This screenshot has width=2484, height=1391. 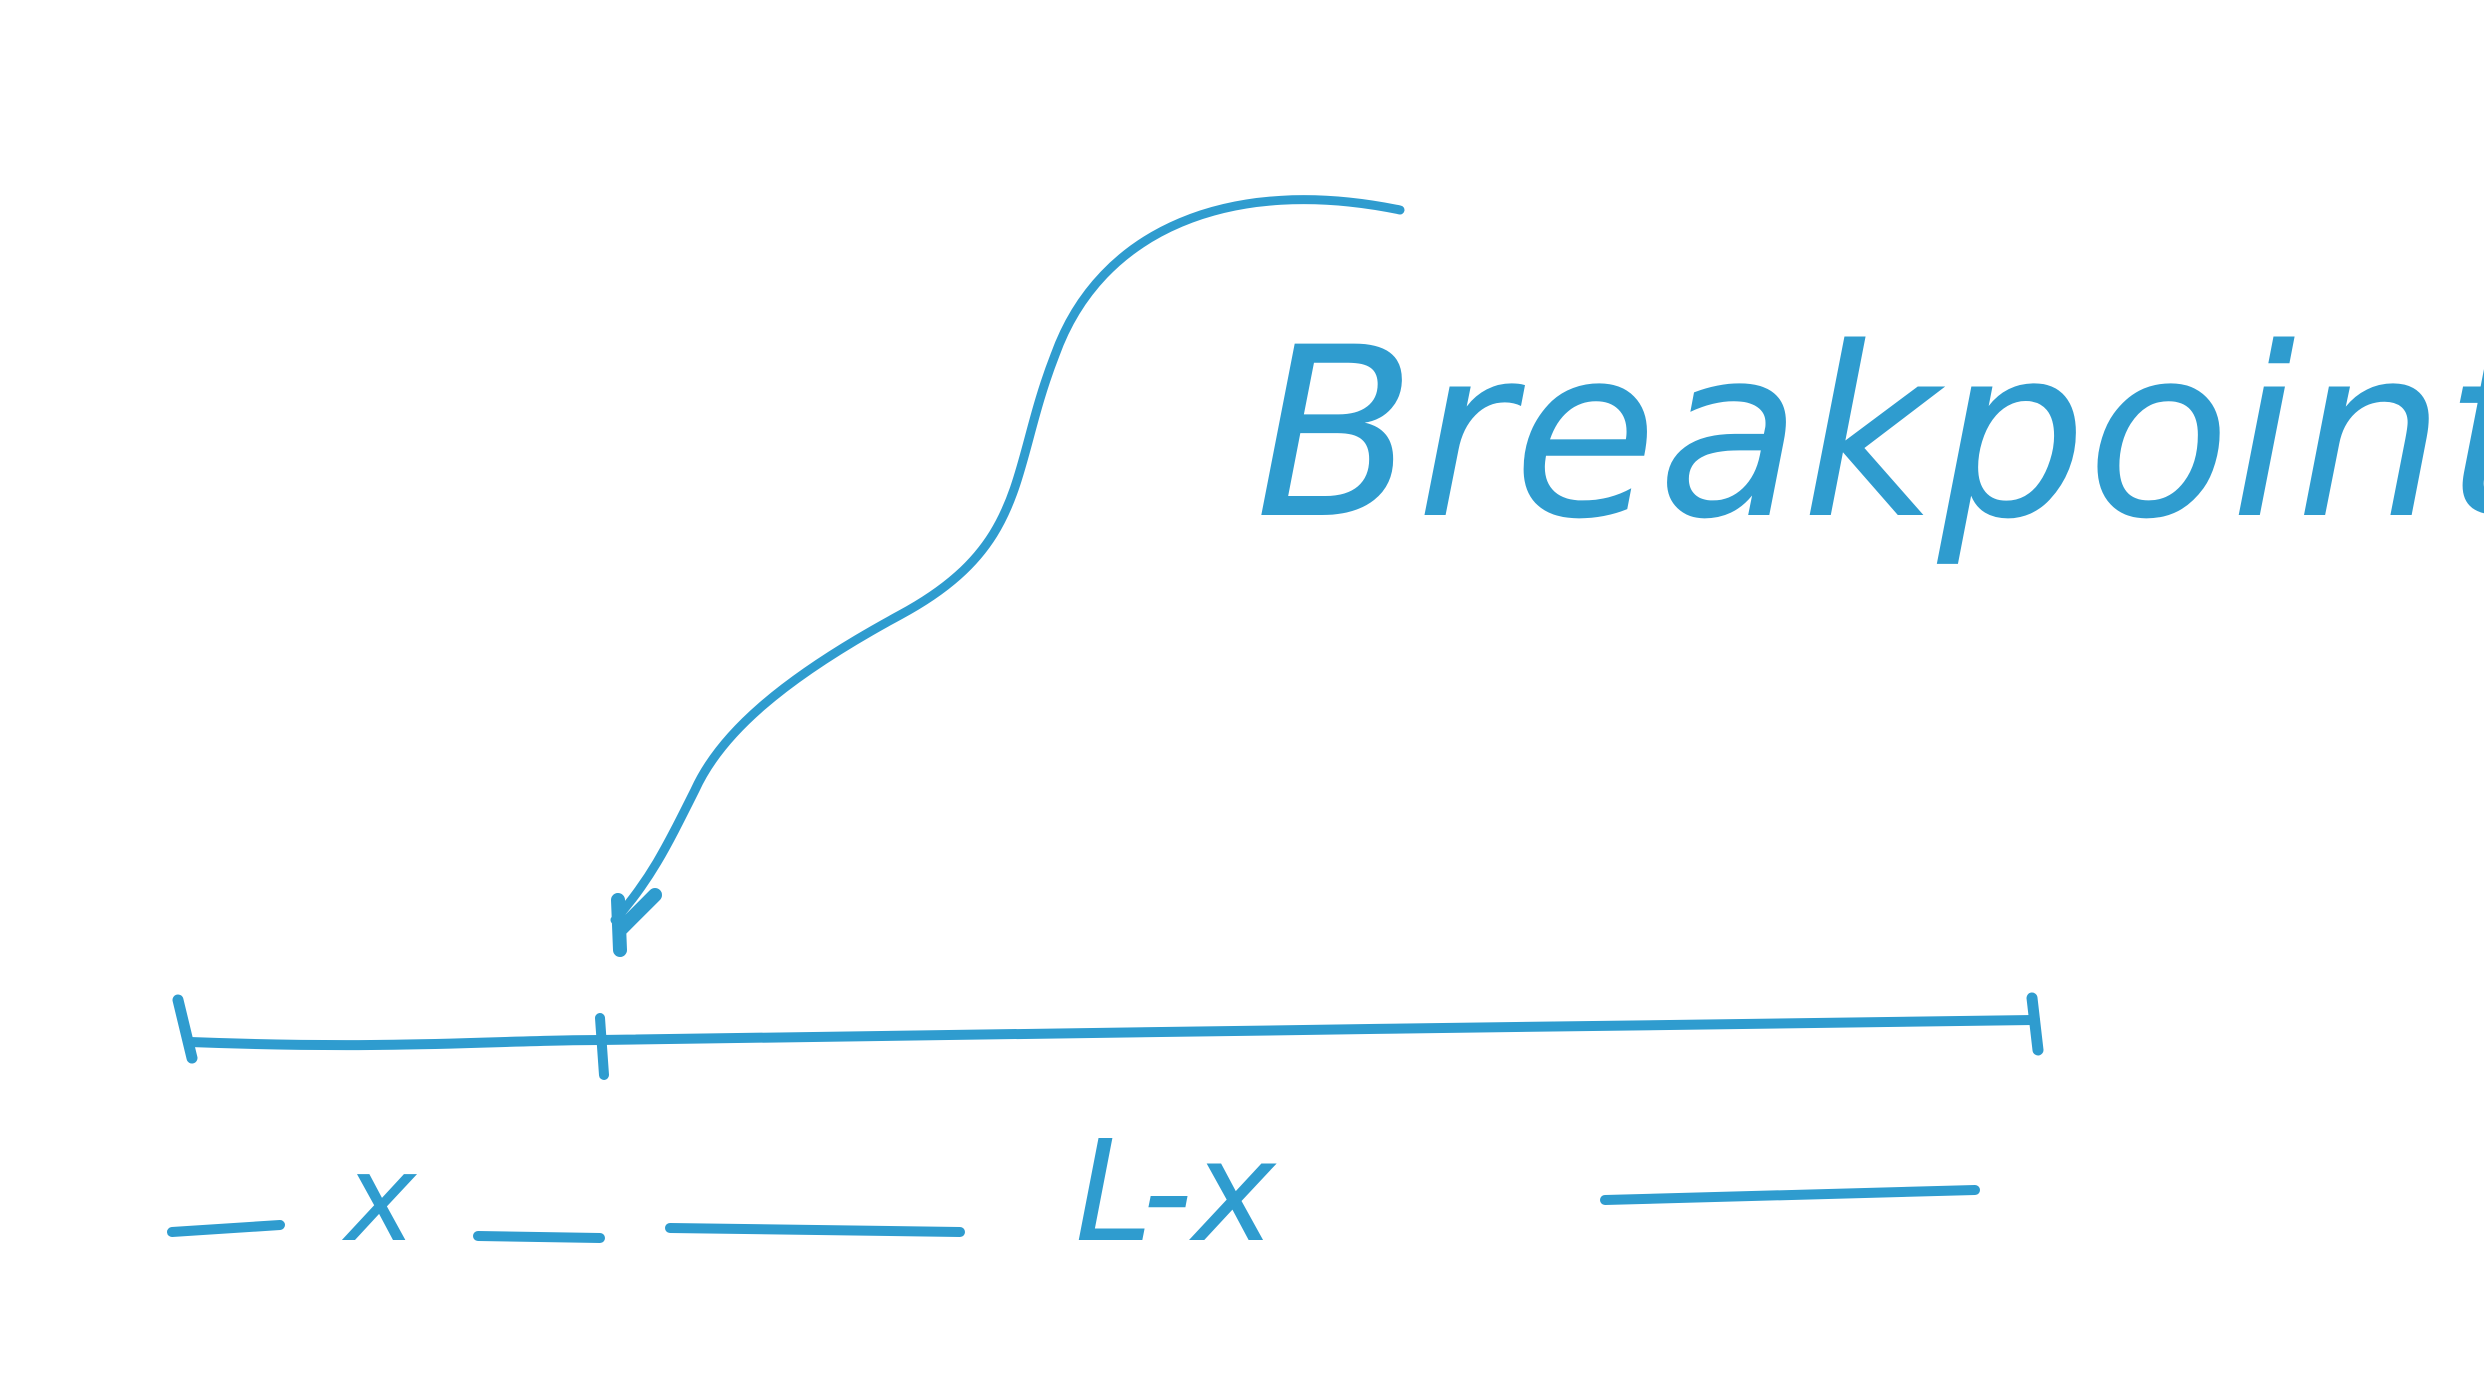 What do you see at coordinates (379, 1199) in the screenshot?
I see `left-segment-label: x` at bounding box center [379, 1199].